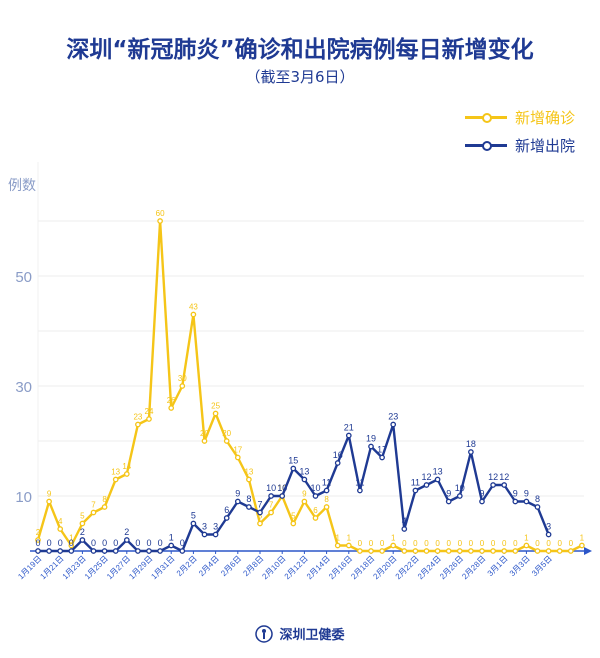  Describe the element at coordinates (520, 566) in the screenshot. I see `x-tick-label: 3月3日` at that location.